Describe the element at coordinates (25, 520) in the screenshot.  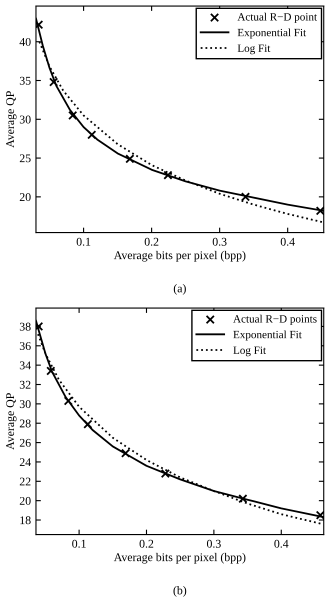
I see `y-tick-label: 18` at that location.